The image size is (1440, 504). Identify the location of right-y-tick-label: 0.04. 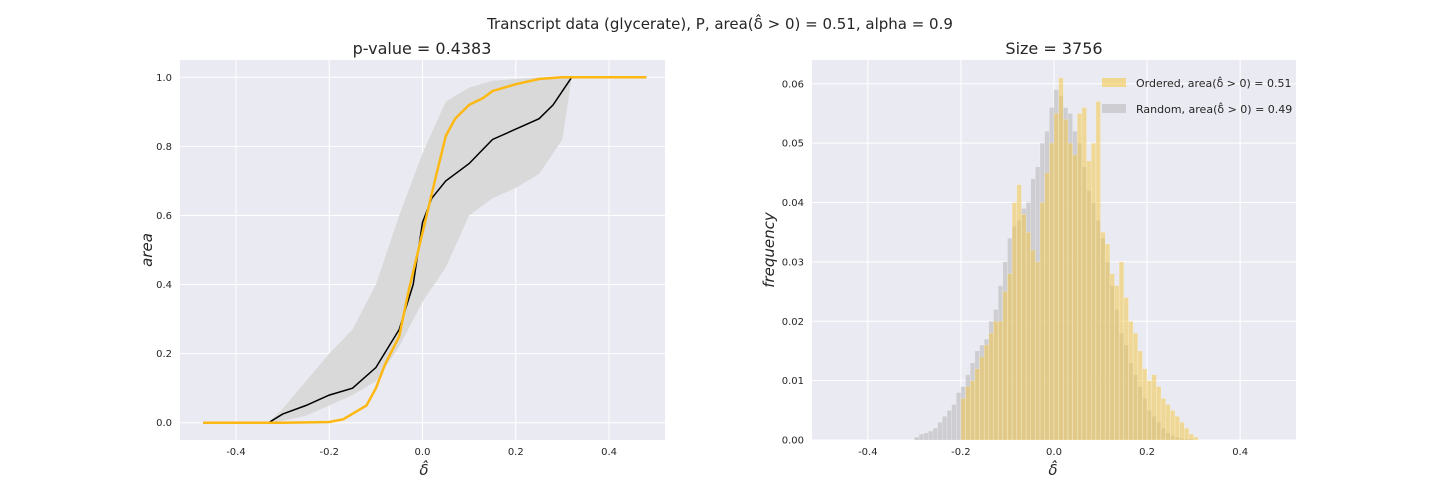
(793, 203).